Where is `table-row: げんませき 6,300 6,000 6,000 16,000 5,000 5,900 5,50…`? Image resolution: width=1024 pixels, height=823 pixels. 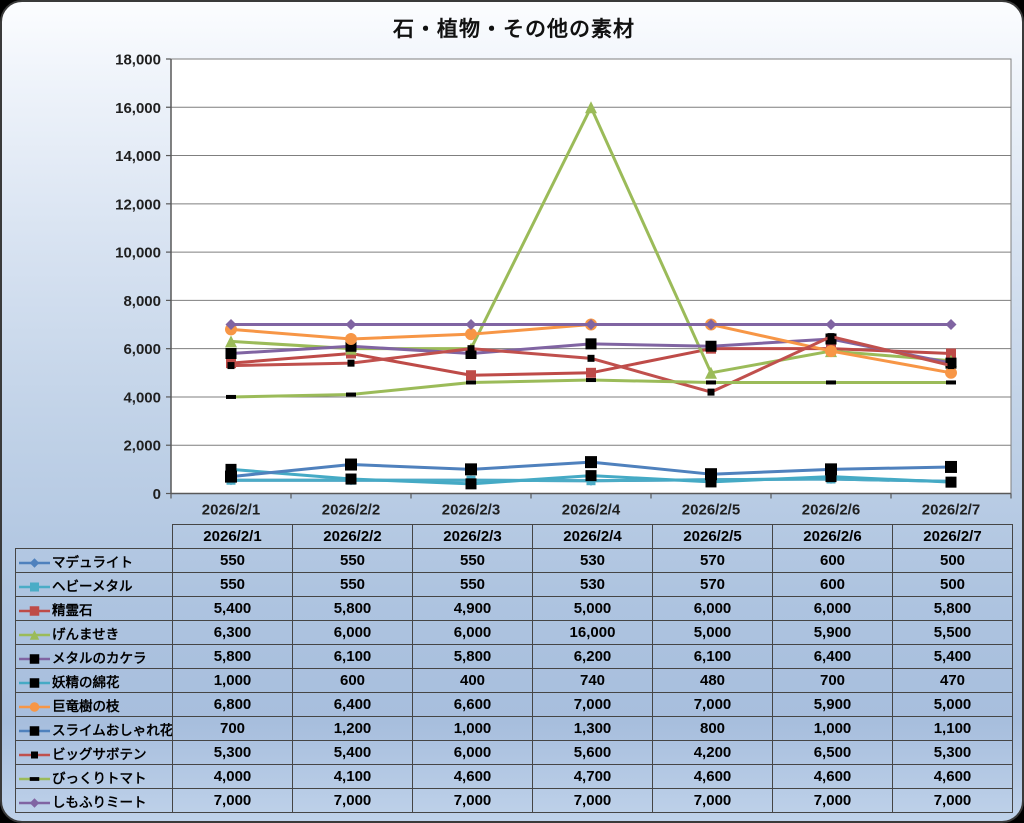 table-row: げんませき 6,300 6,000 6,000 16,000 5,000 5,900 5,50… is located at coordinates (514, 632).